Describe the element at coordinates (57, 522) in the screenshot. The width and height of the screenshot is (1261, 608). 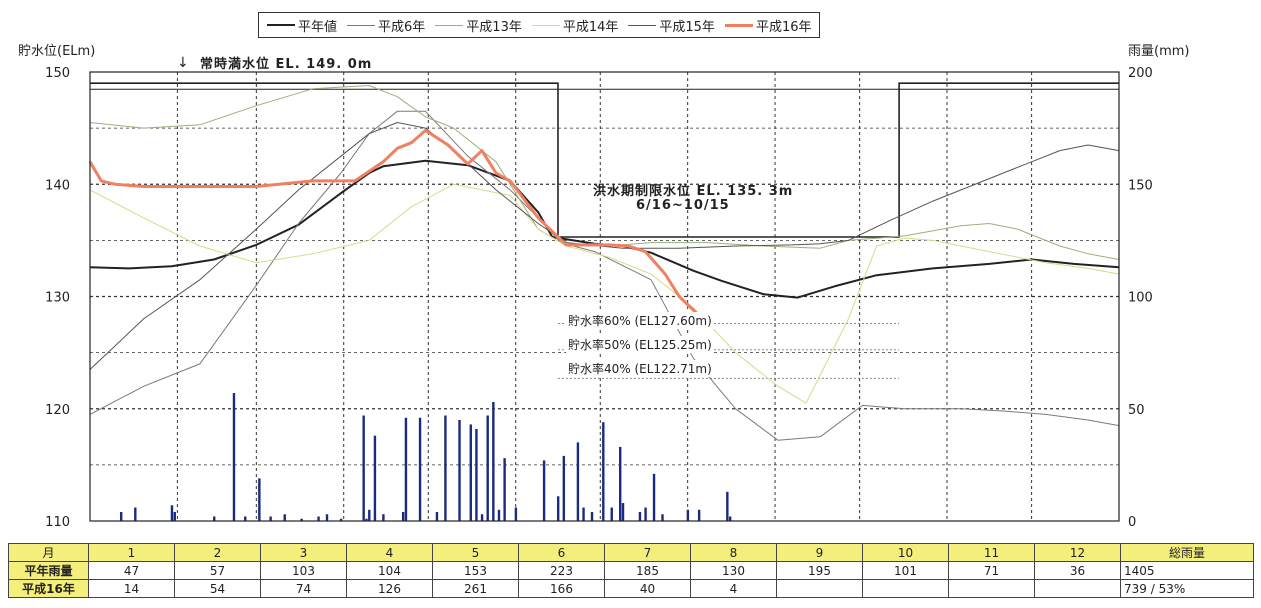
I see `y-tick-label: 110` at that location.